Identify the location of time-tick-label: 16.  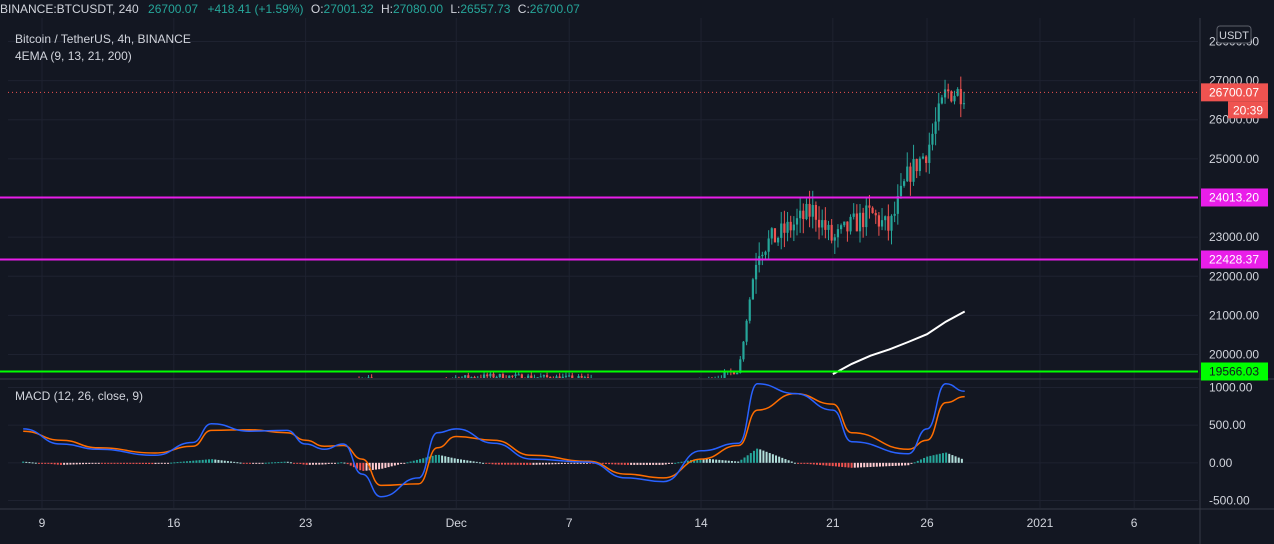
(174, 523).